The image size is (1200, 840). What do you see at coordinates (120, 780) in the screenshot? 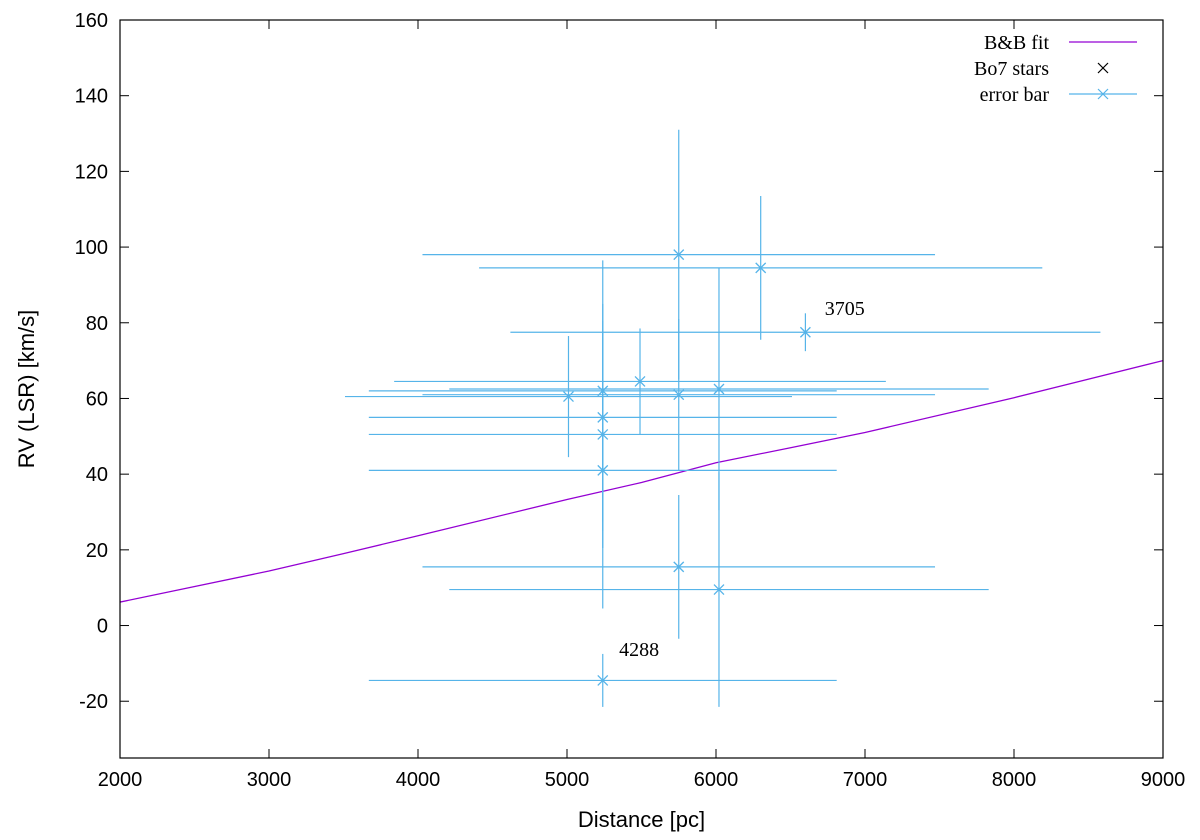
I see `x-tick-label: 2000` at bounding box center [120, 780].